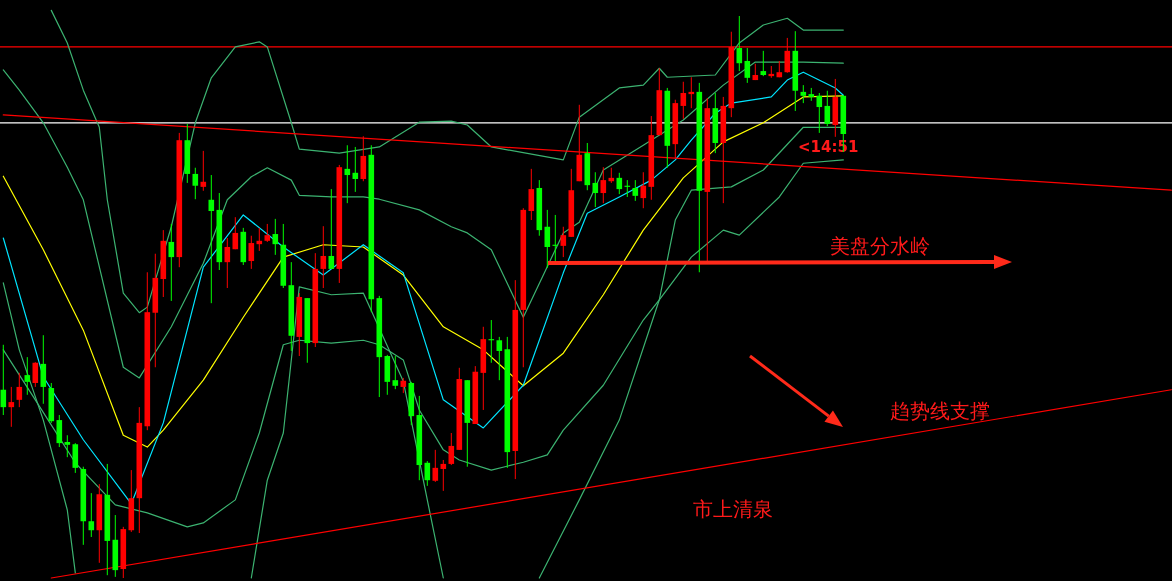 This screenshot has height=581, width=1172. I want to click on annotation: 市上清泉, so click(733, 509).